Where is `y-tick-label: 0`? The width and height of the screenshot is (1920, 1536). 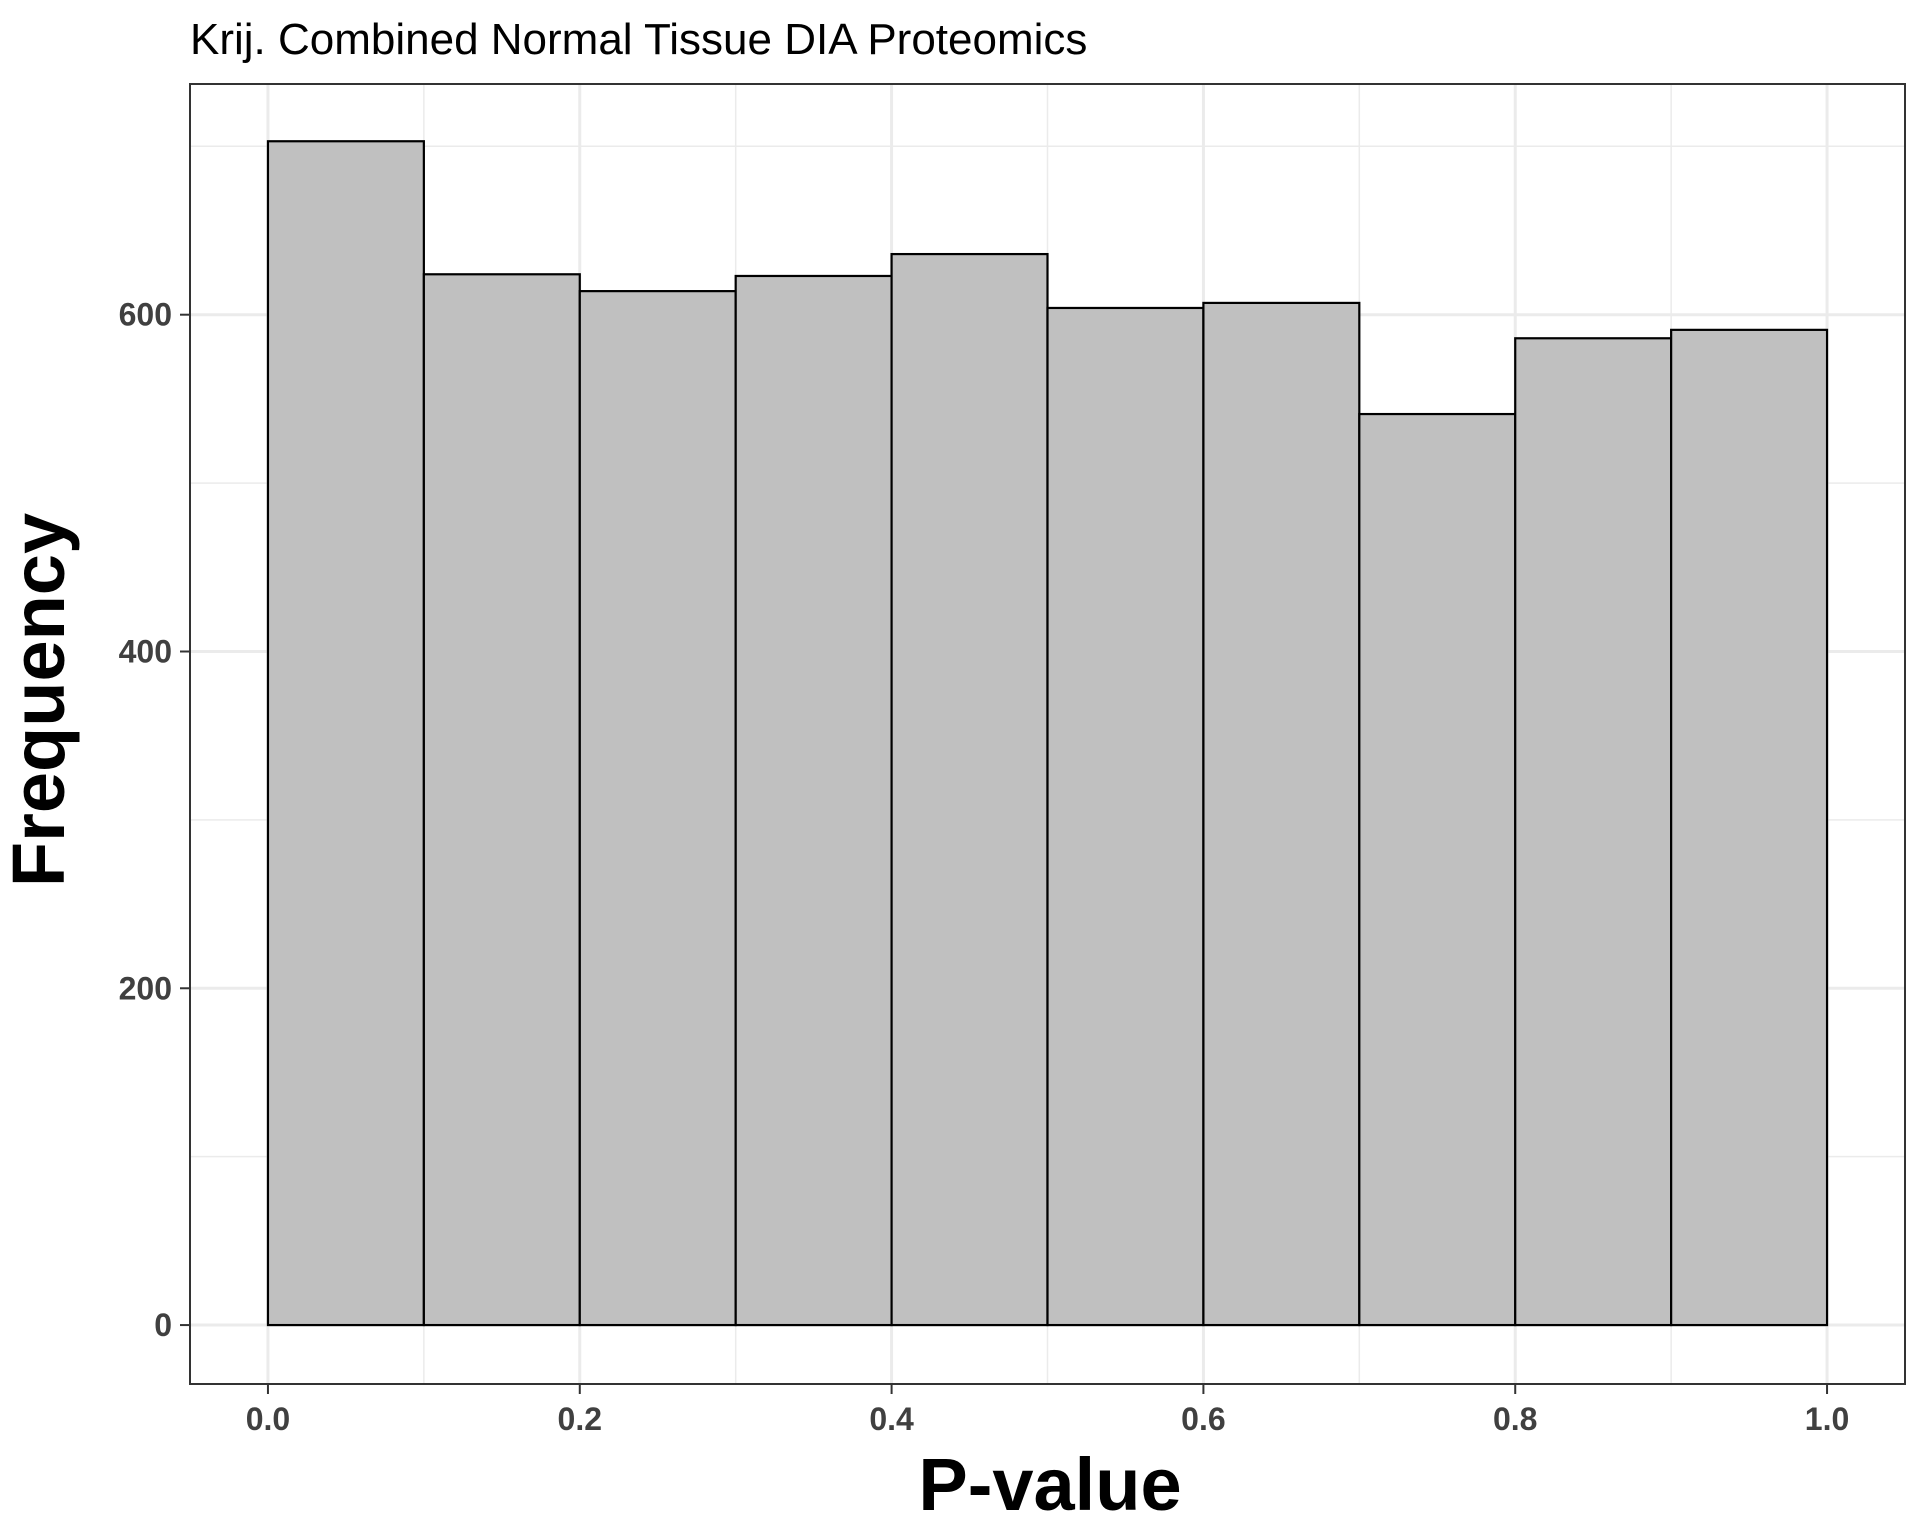 y-tick-label: 0 is located at coordinates (163, 1325).